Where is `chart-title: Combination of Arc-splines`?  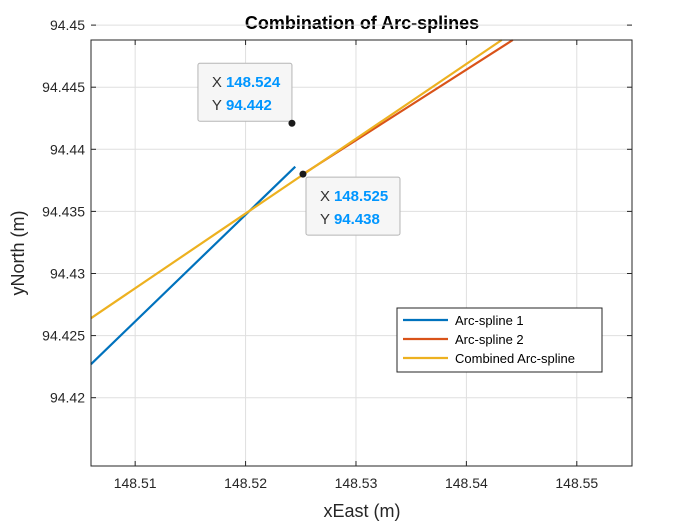 chart-title: Combination of Arc-splines is located at coordinates (362, 23).